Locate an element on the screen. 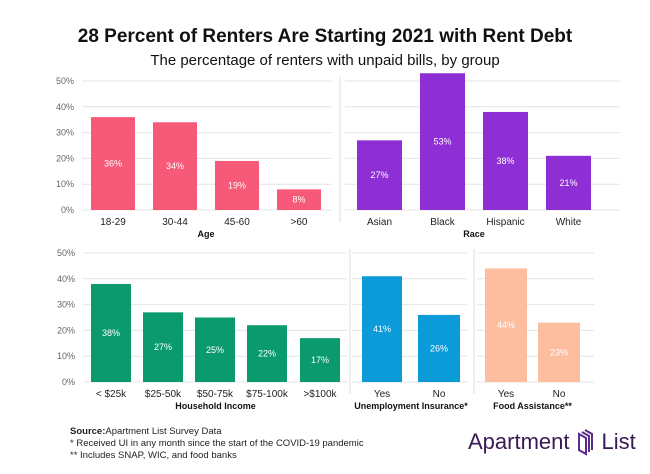 The height and width of the screenshot is (474, 650). data-label: 19% is located at coordinates (237, 185).